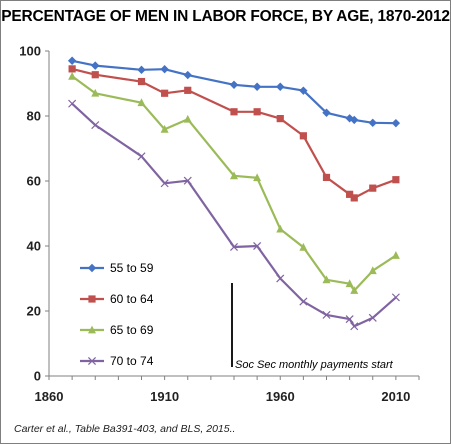 The height and width of the screenshot is (444, 451). Describe the element at coordinates (314, 365) in the screenshot. I see `annotation-label: Soc Sec monthly payments start` at that location.